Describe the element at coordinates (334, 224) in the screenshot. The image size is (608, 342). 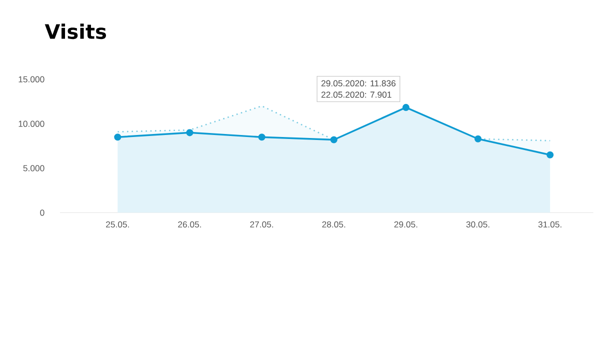
I see `x-tick-label: 28.05.` at that location.